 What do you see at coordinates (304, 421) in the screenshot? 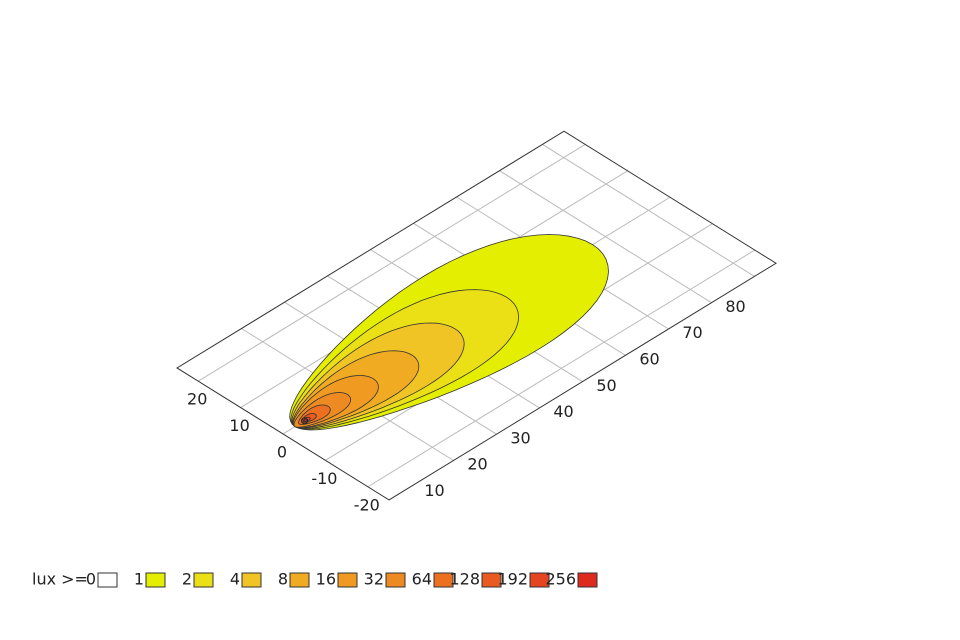
I see `luminaire` at bounding box center [304, 421].